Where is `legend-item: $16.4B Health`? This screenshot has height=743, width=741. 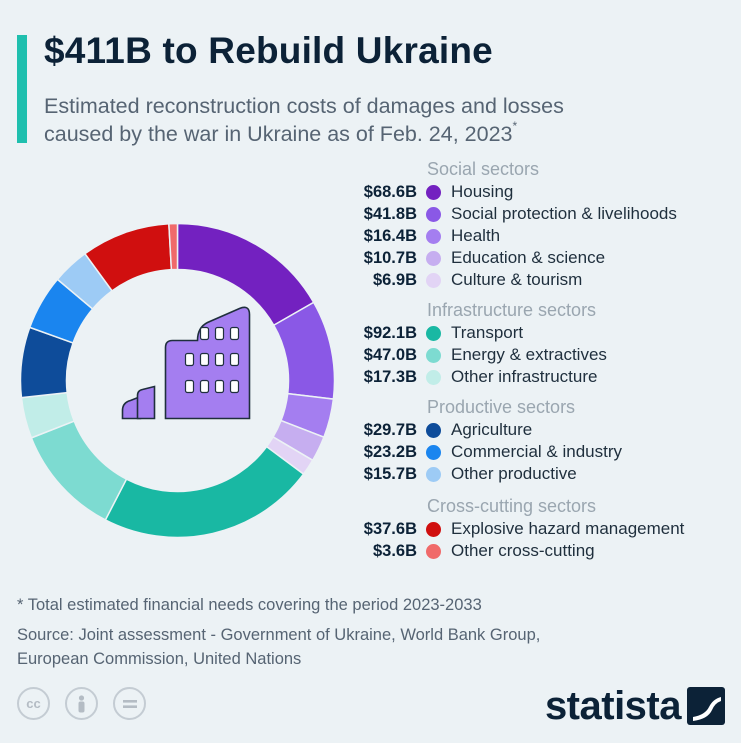
legend-item: $16.4B Health is located at coordinates (540, 236).